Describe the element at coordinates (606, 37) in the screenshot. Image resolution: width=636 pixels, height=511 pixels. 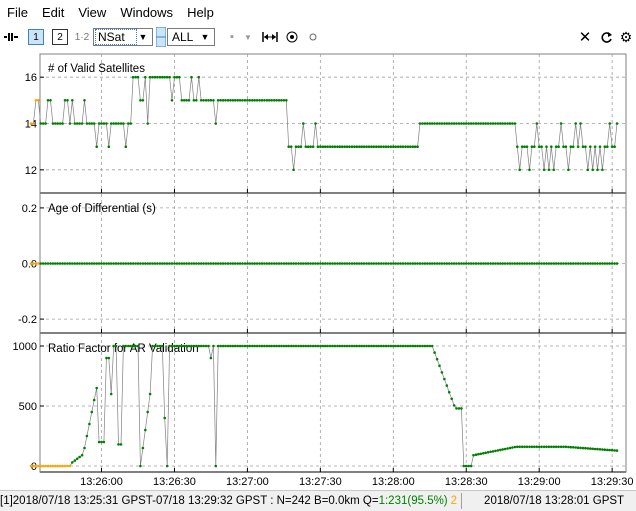
I see `refresh-icon` at that location.